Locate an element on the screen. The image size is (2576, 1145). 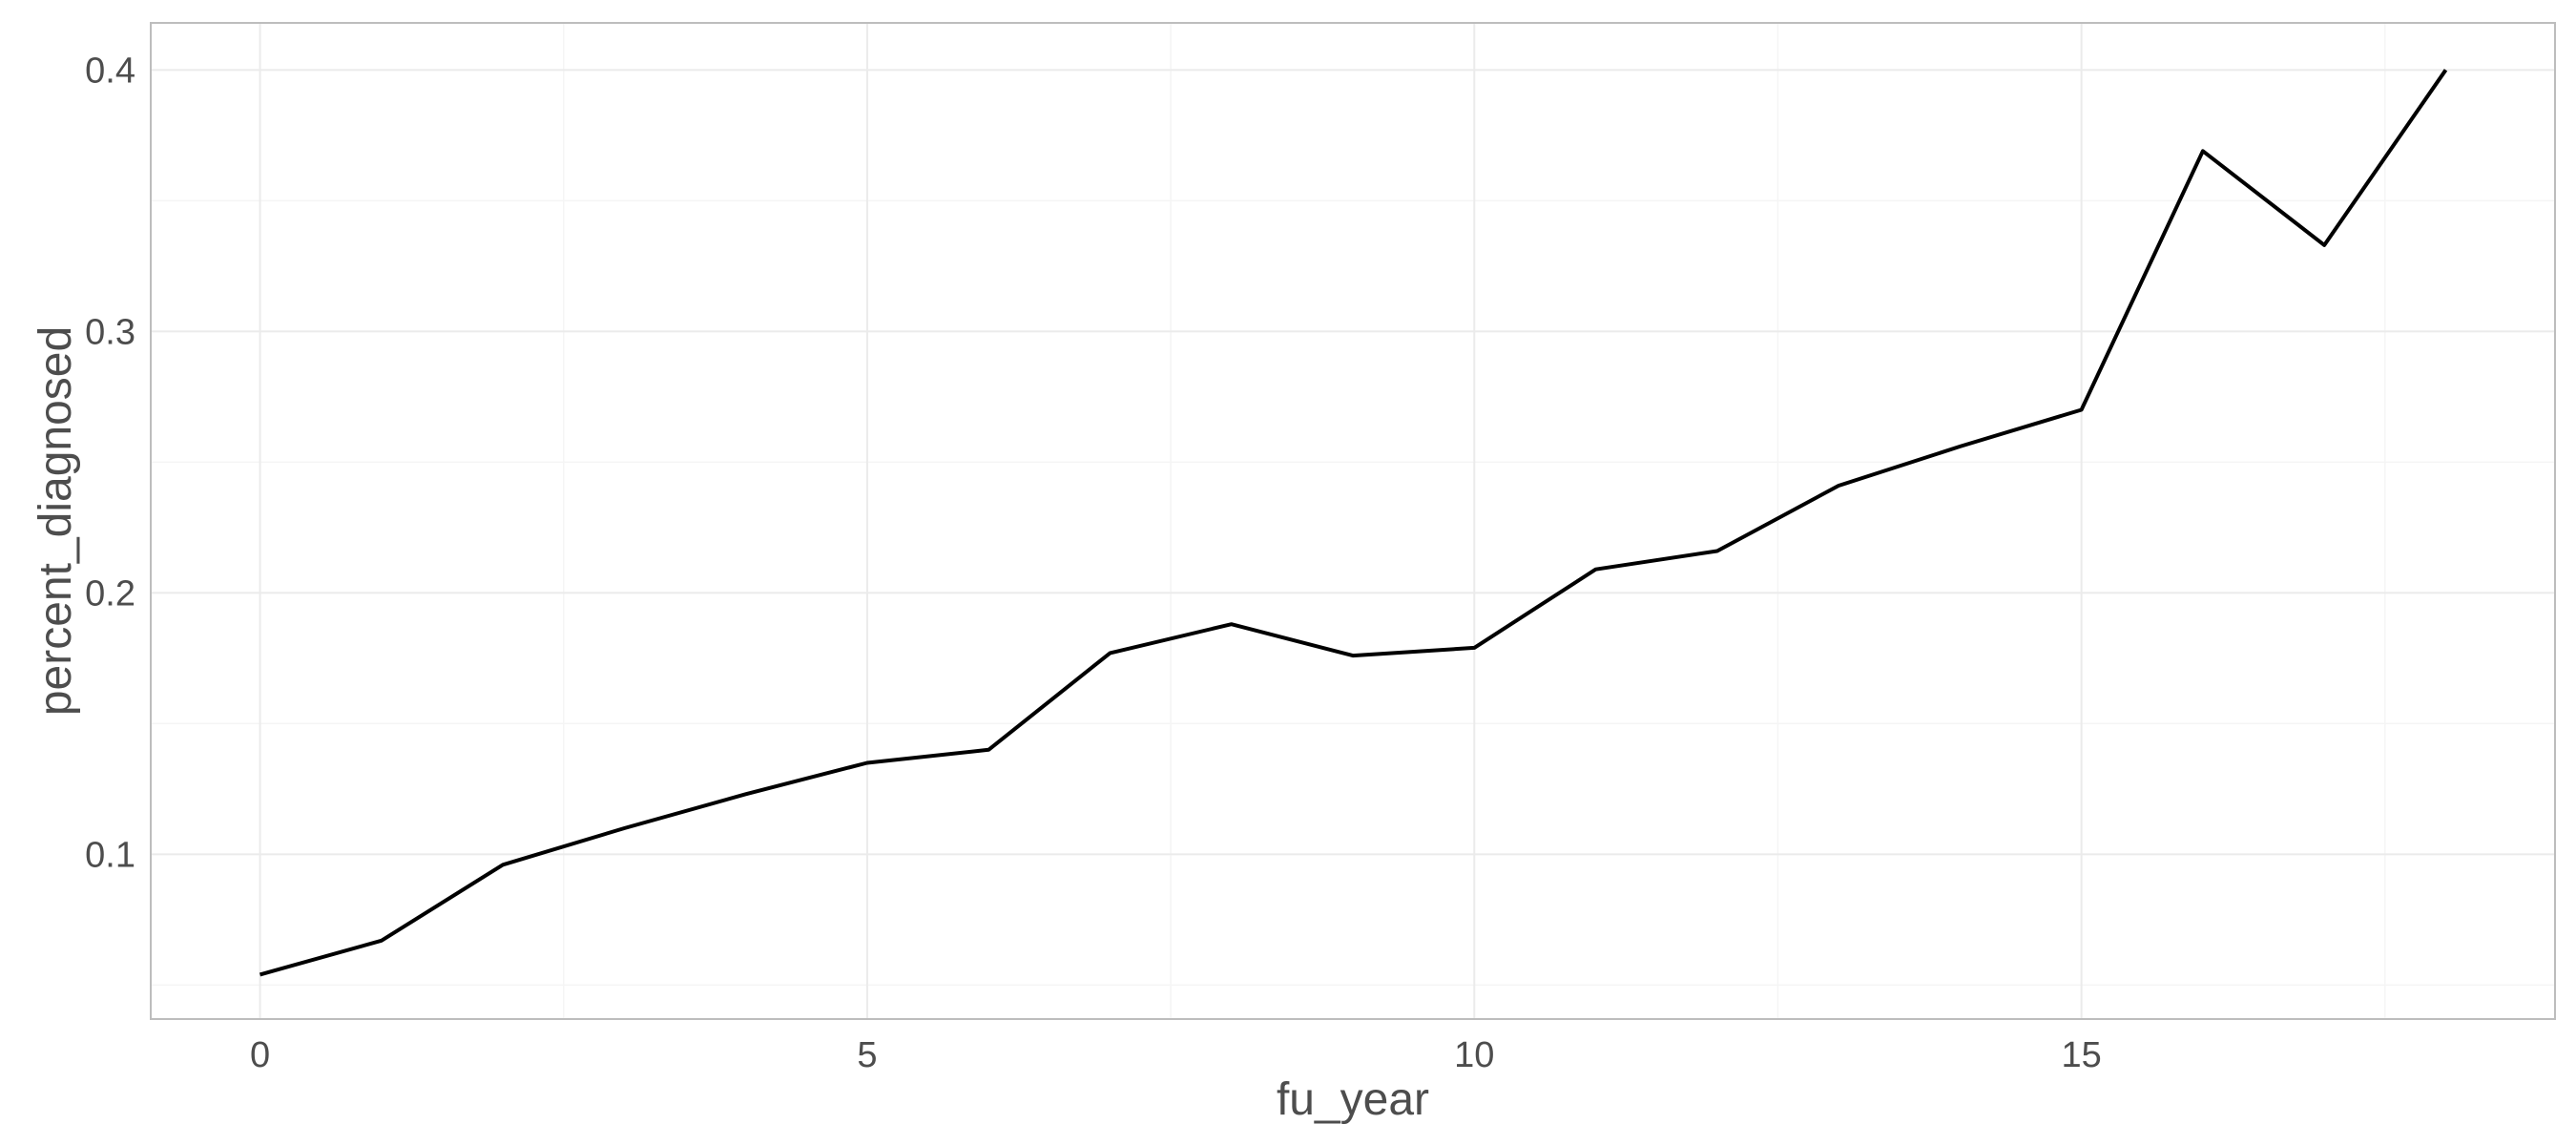
x-tick-label: 5 is located at coordinates (867, 1055).